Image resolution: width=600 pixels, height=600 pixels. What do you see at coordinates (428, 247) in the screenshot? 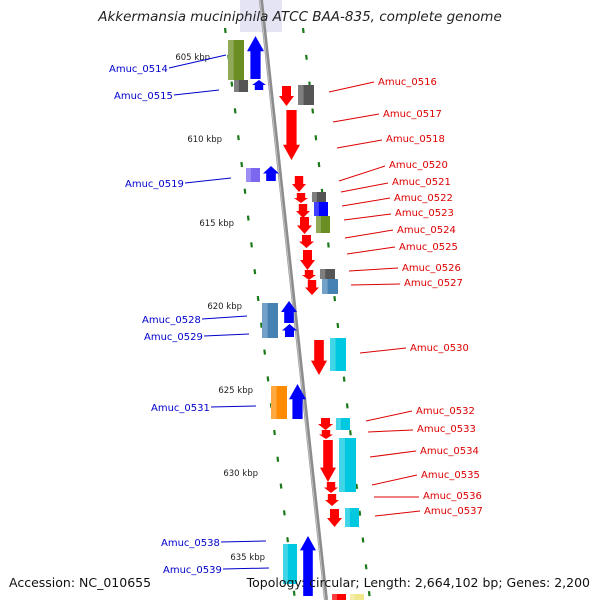
I see `gene-label-right: Amuc_0525` at bounding box center [428, 247].